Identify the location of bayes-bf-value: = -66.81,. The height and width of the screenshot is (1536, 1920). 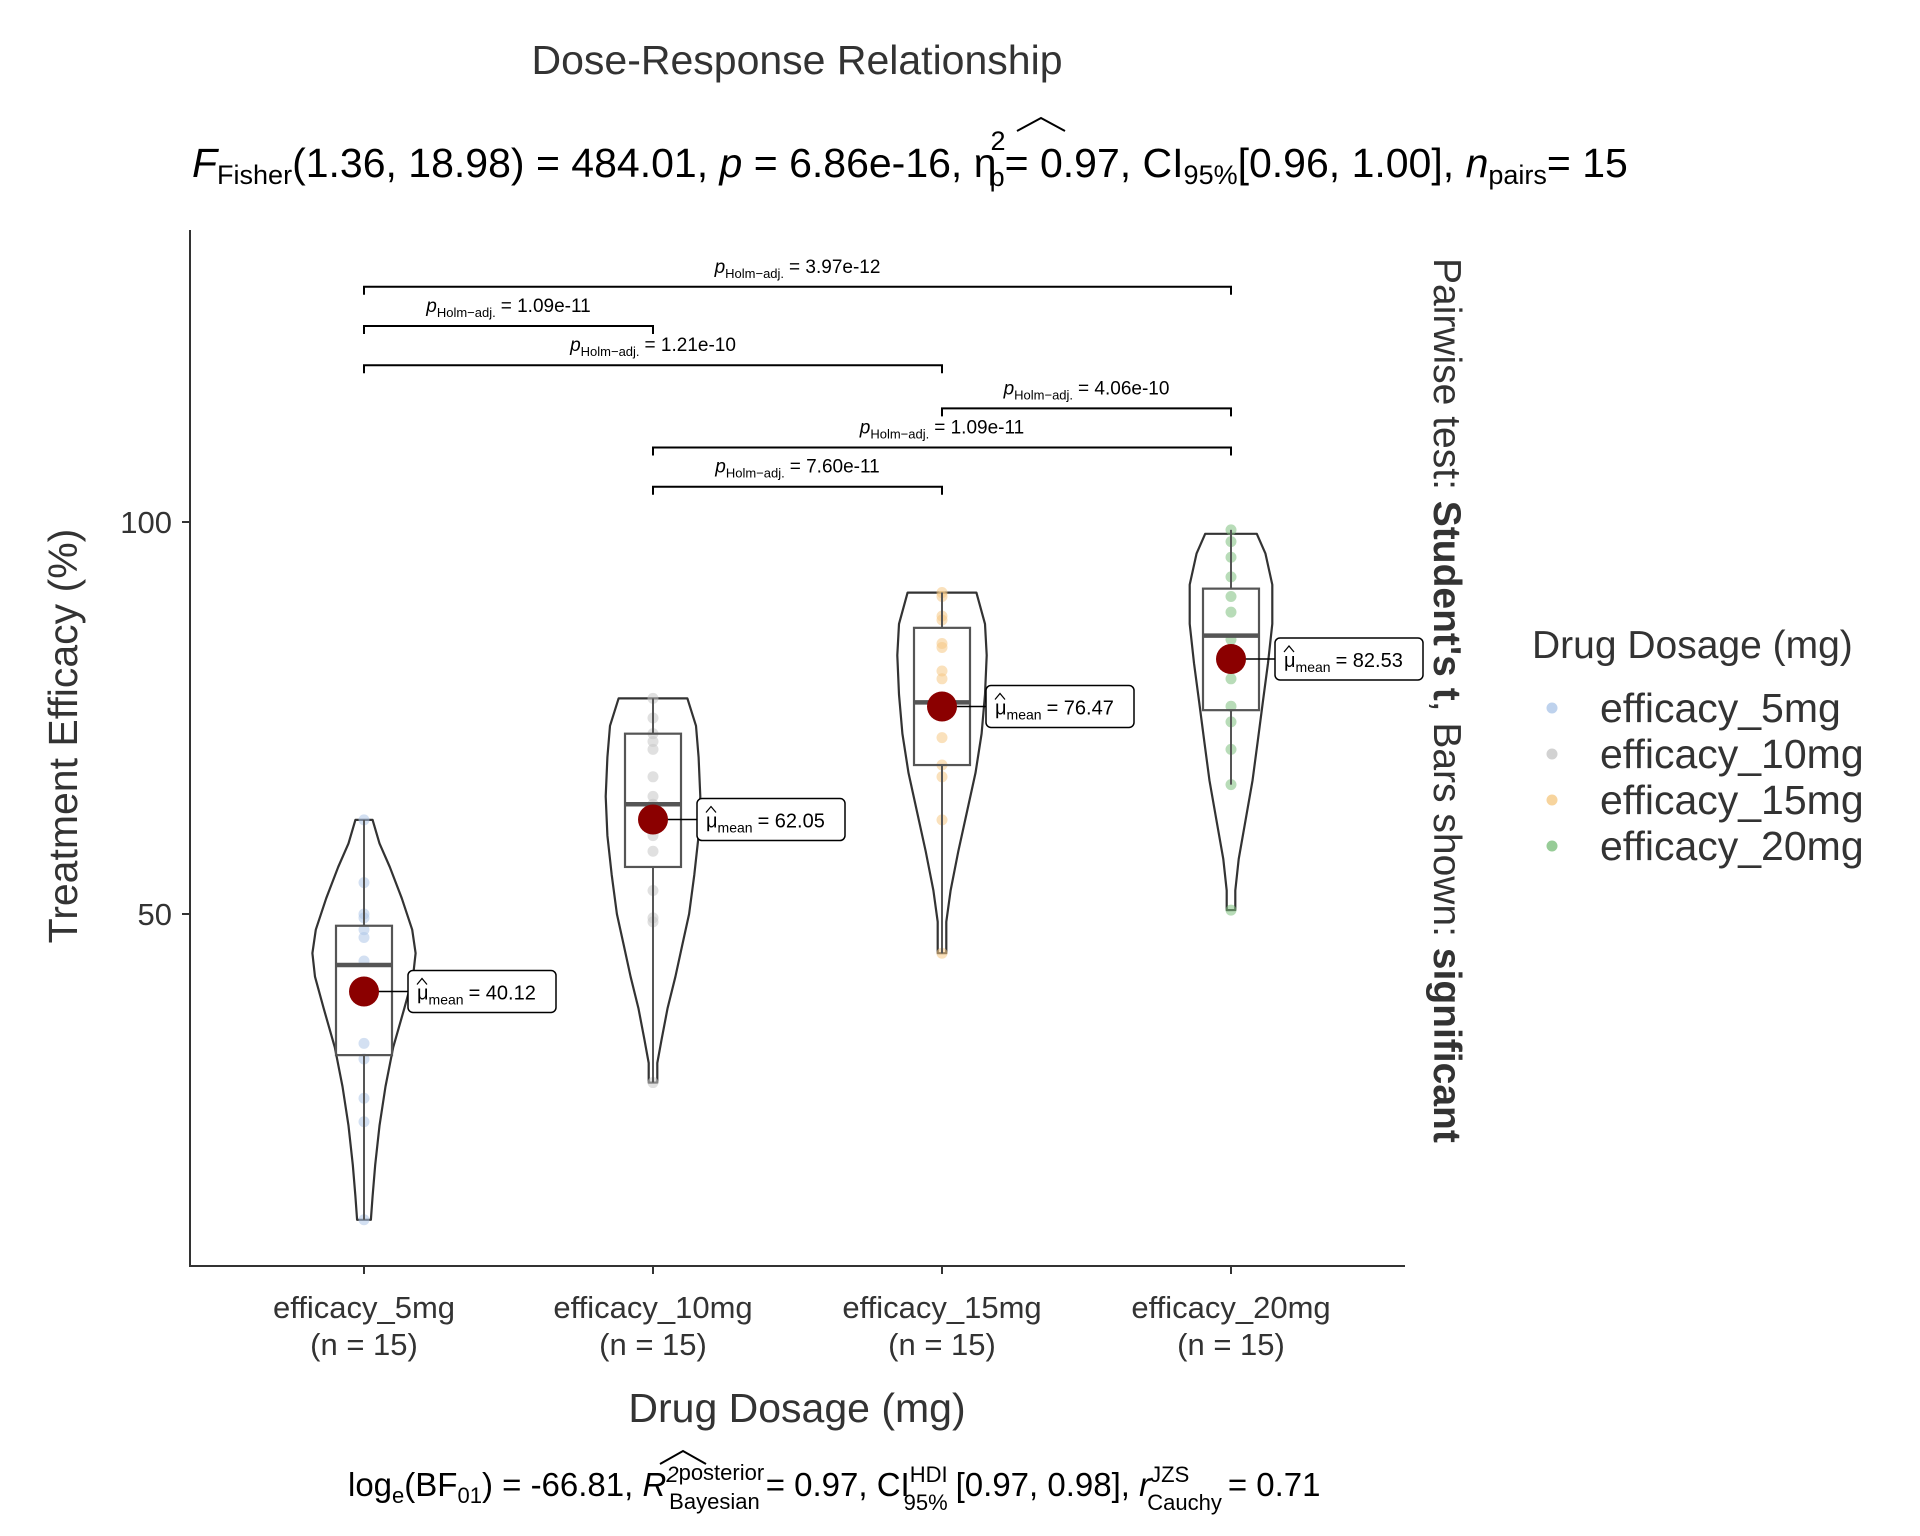
(567, 1484).